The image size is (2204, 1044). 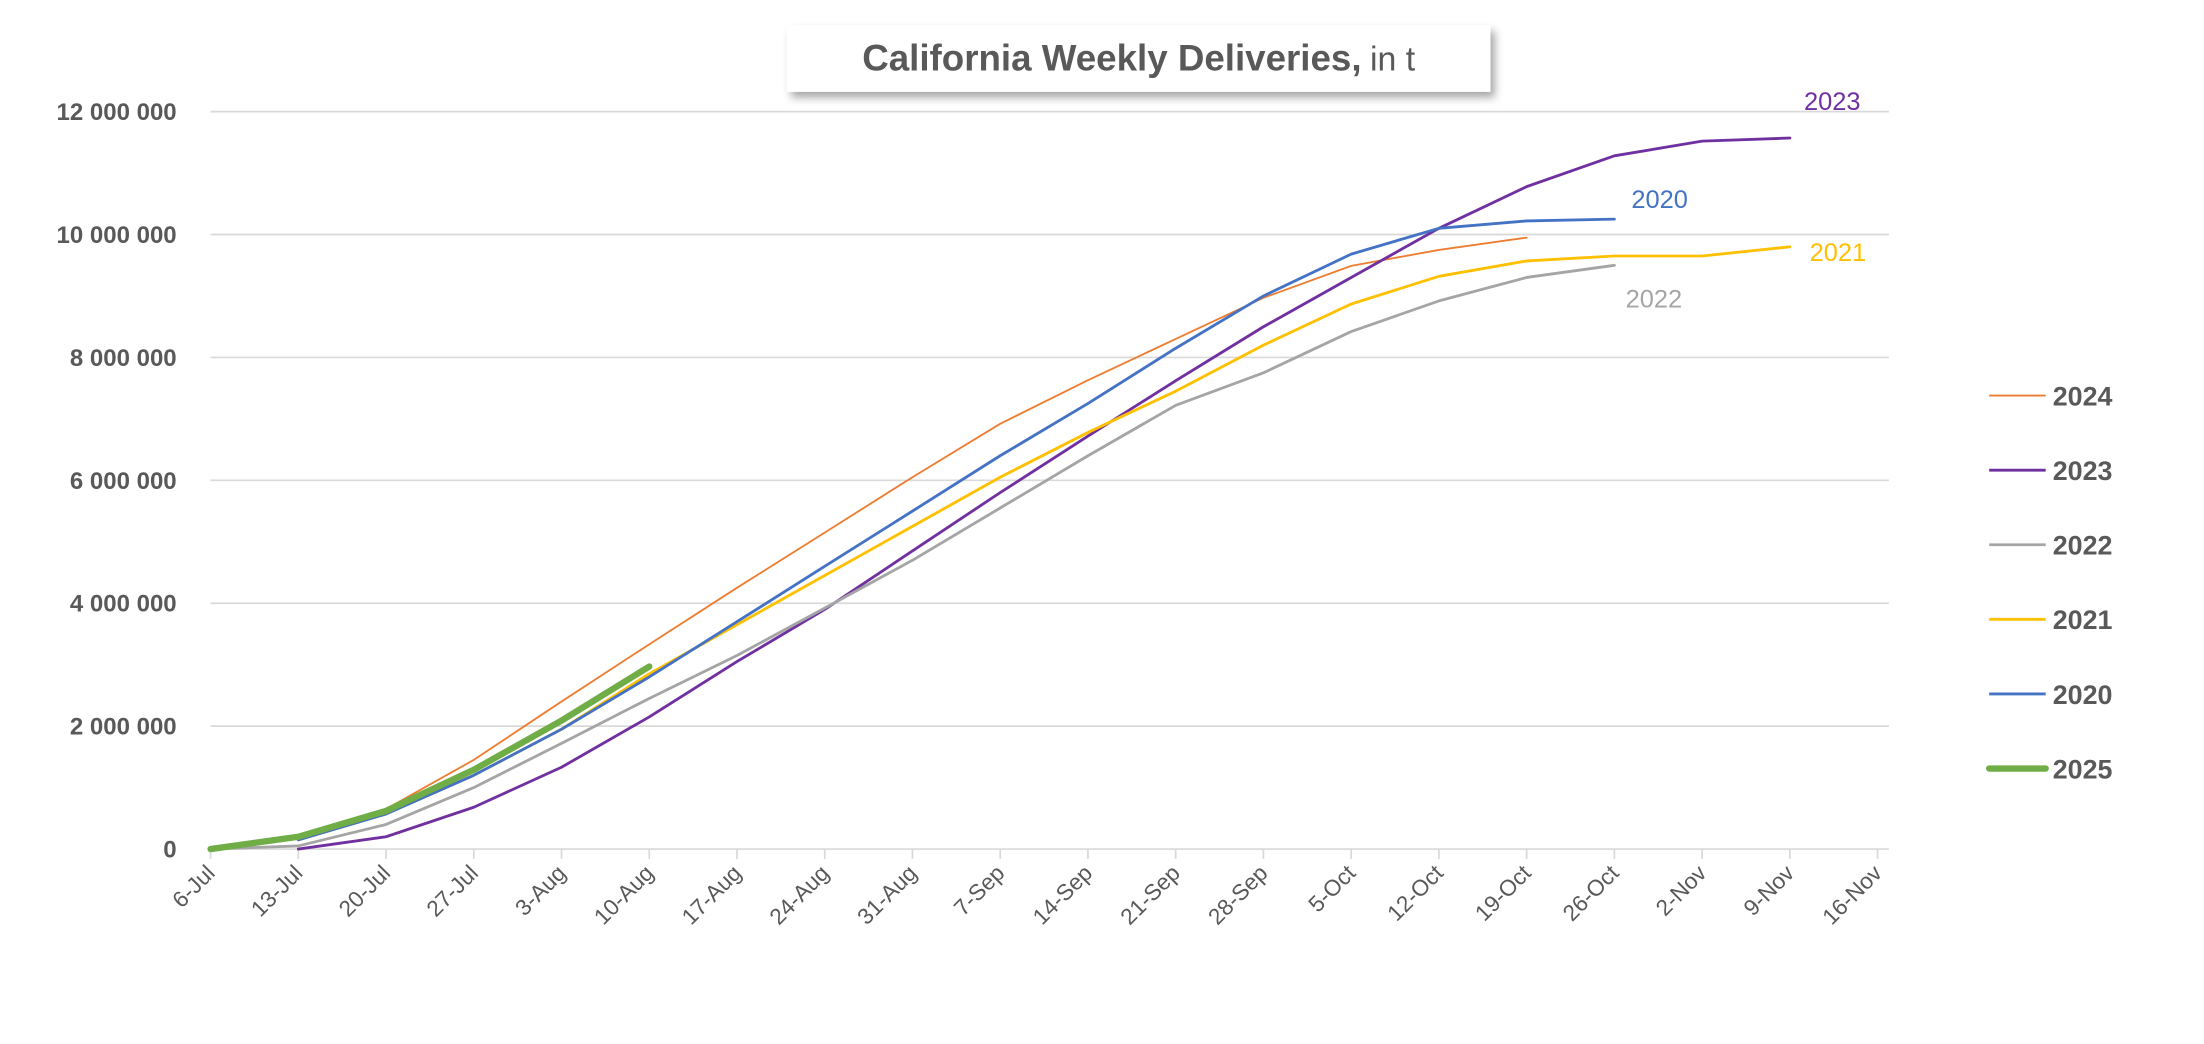 I want to click on x-tick-label: 24-Aug, so click(x=799, y=894).